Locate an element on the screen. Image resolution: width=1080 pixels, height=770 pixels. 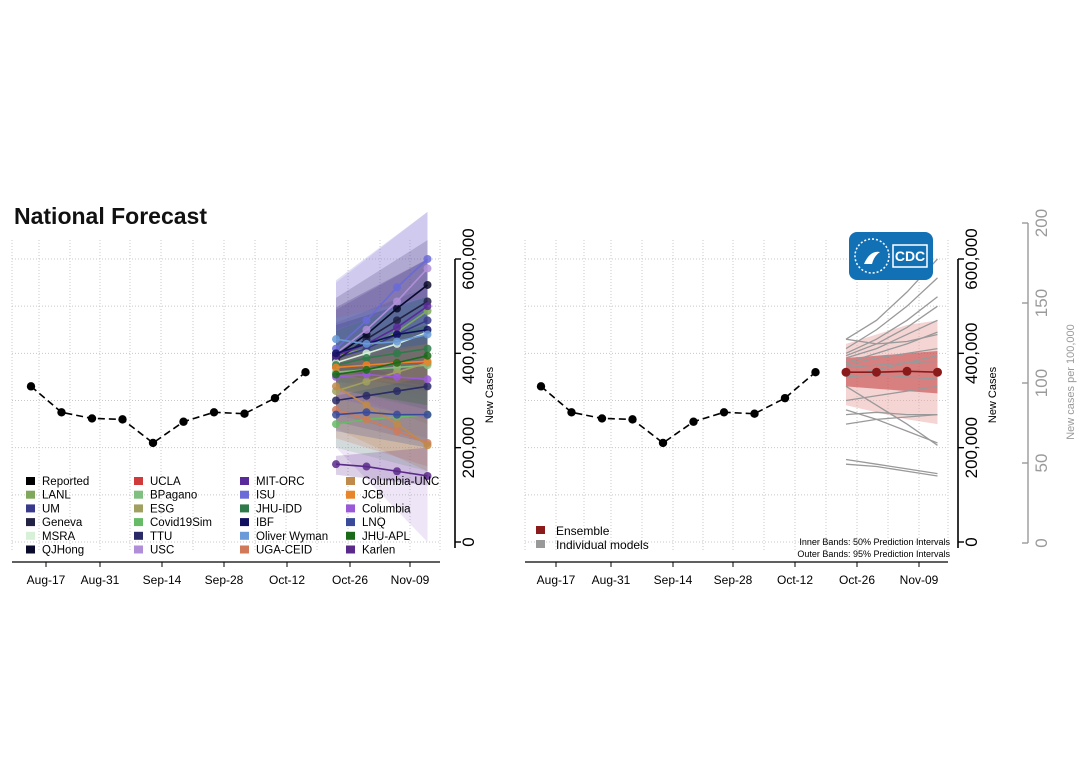
legend-label: JHU-IDD is located at coordinates (279, 509).